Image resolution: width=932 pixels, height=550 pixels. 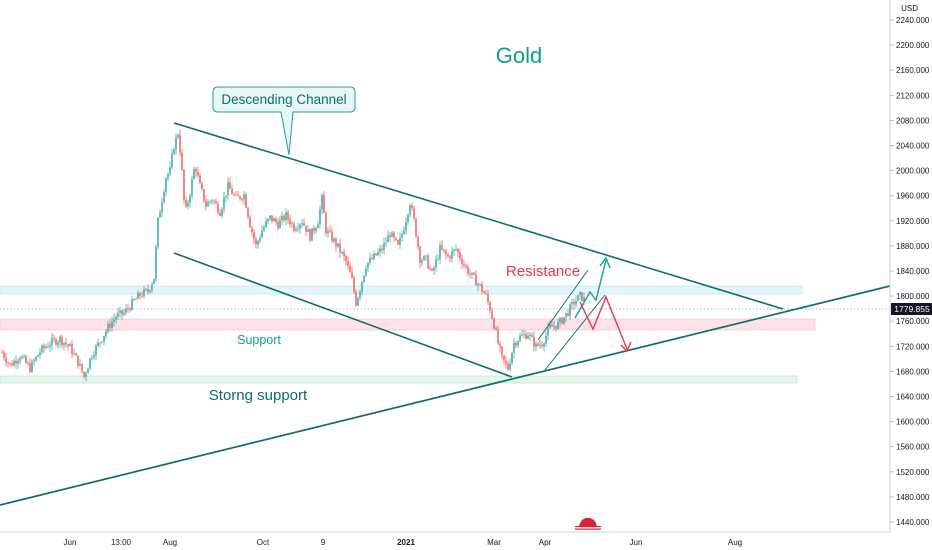 I want to click on last-price-badge, so click(x=911, y=309).